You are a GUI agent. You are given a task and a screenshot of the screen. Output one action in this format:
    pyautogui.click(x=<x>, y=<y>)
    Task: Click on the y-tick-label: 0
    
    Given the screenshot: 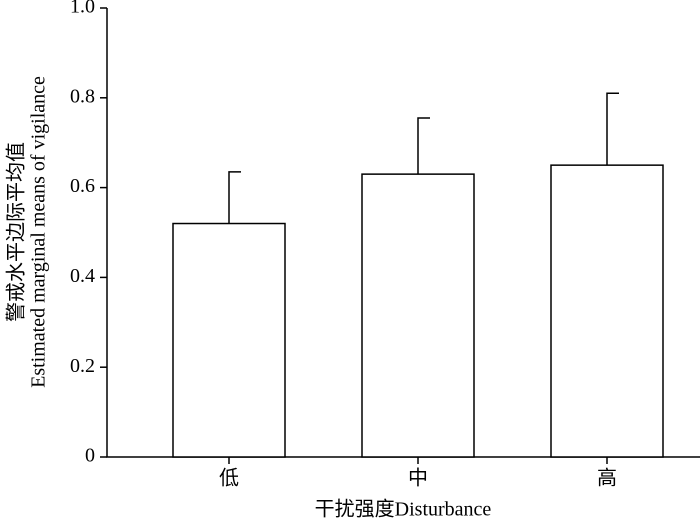 What is the action you would take?
    pyautogui.click(x=90, y=456)
    